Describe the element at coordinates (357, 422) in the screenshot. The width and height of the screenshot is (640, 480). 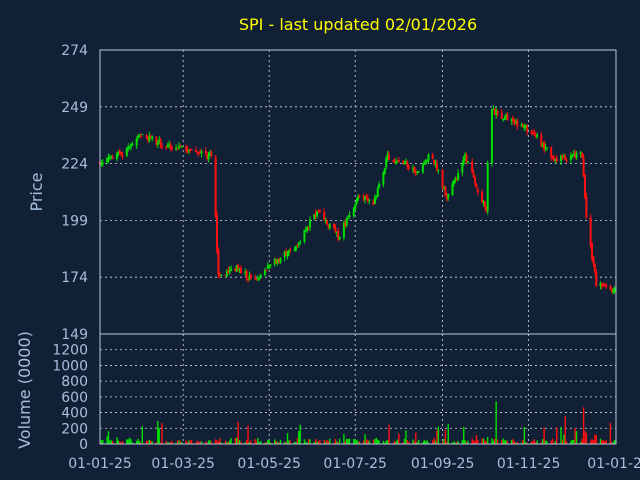
I see `volume-bars` at that location.